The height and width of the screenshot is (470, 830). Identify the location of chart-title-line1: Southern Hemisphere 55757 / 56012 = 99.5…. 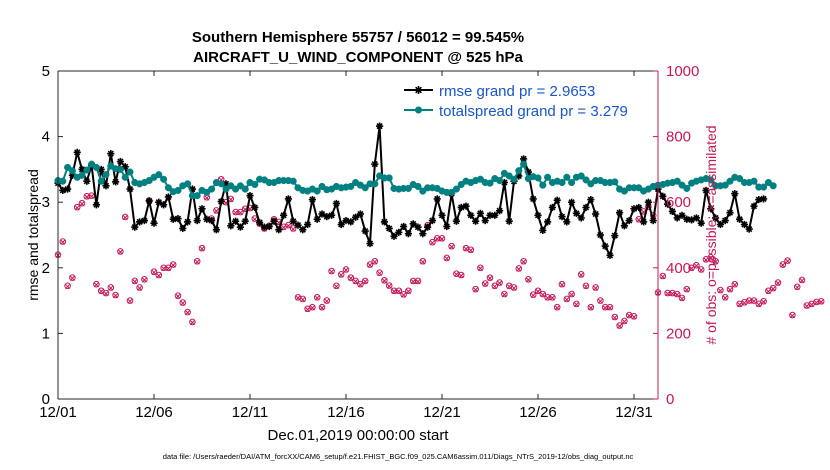
(358, 37).